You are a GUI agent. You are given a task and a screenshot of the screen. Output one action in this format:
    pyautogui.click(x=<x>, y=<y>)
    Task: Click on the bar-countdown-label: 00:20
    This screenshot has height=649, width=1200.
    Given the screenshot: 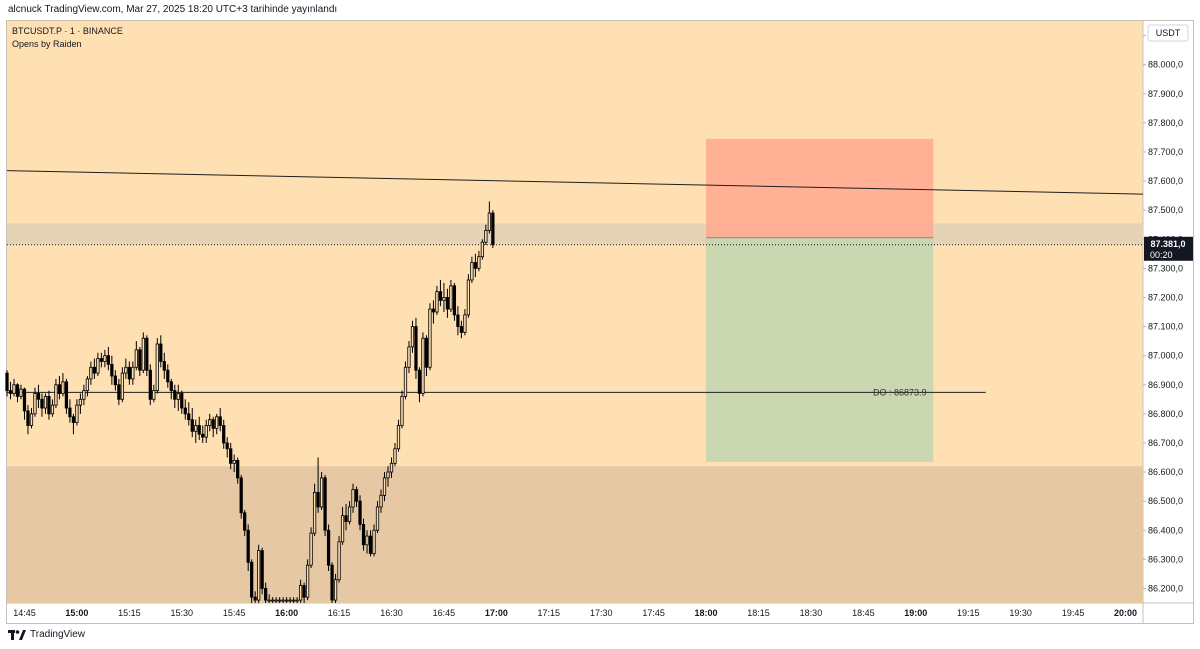 What is the action you would take?
    pyautogui.click(x=1161, y=255)
    